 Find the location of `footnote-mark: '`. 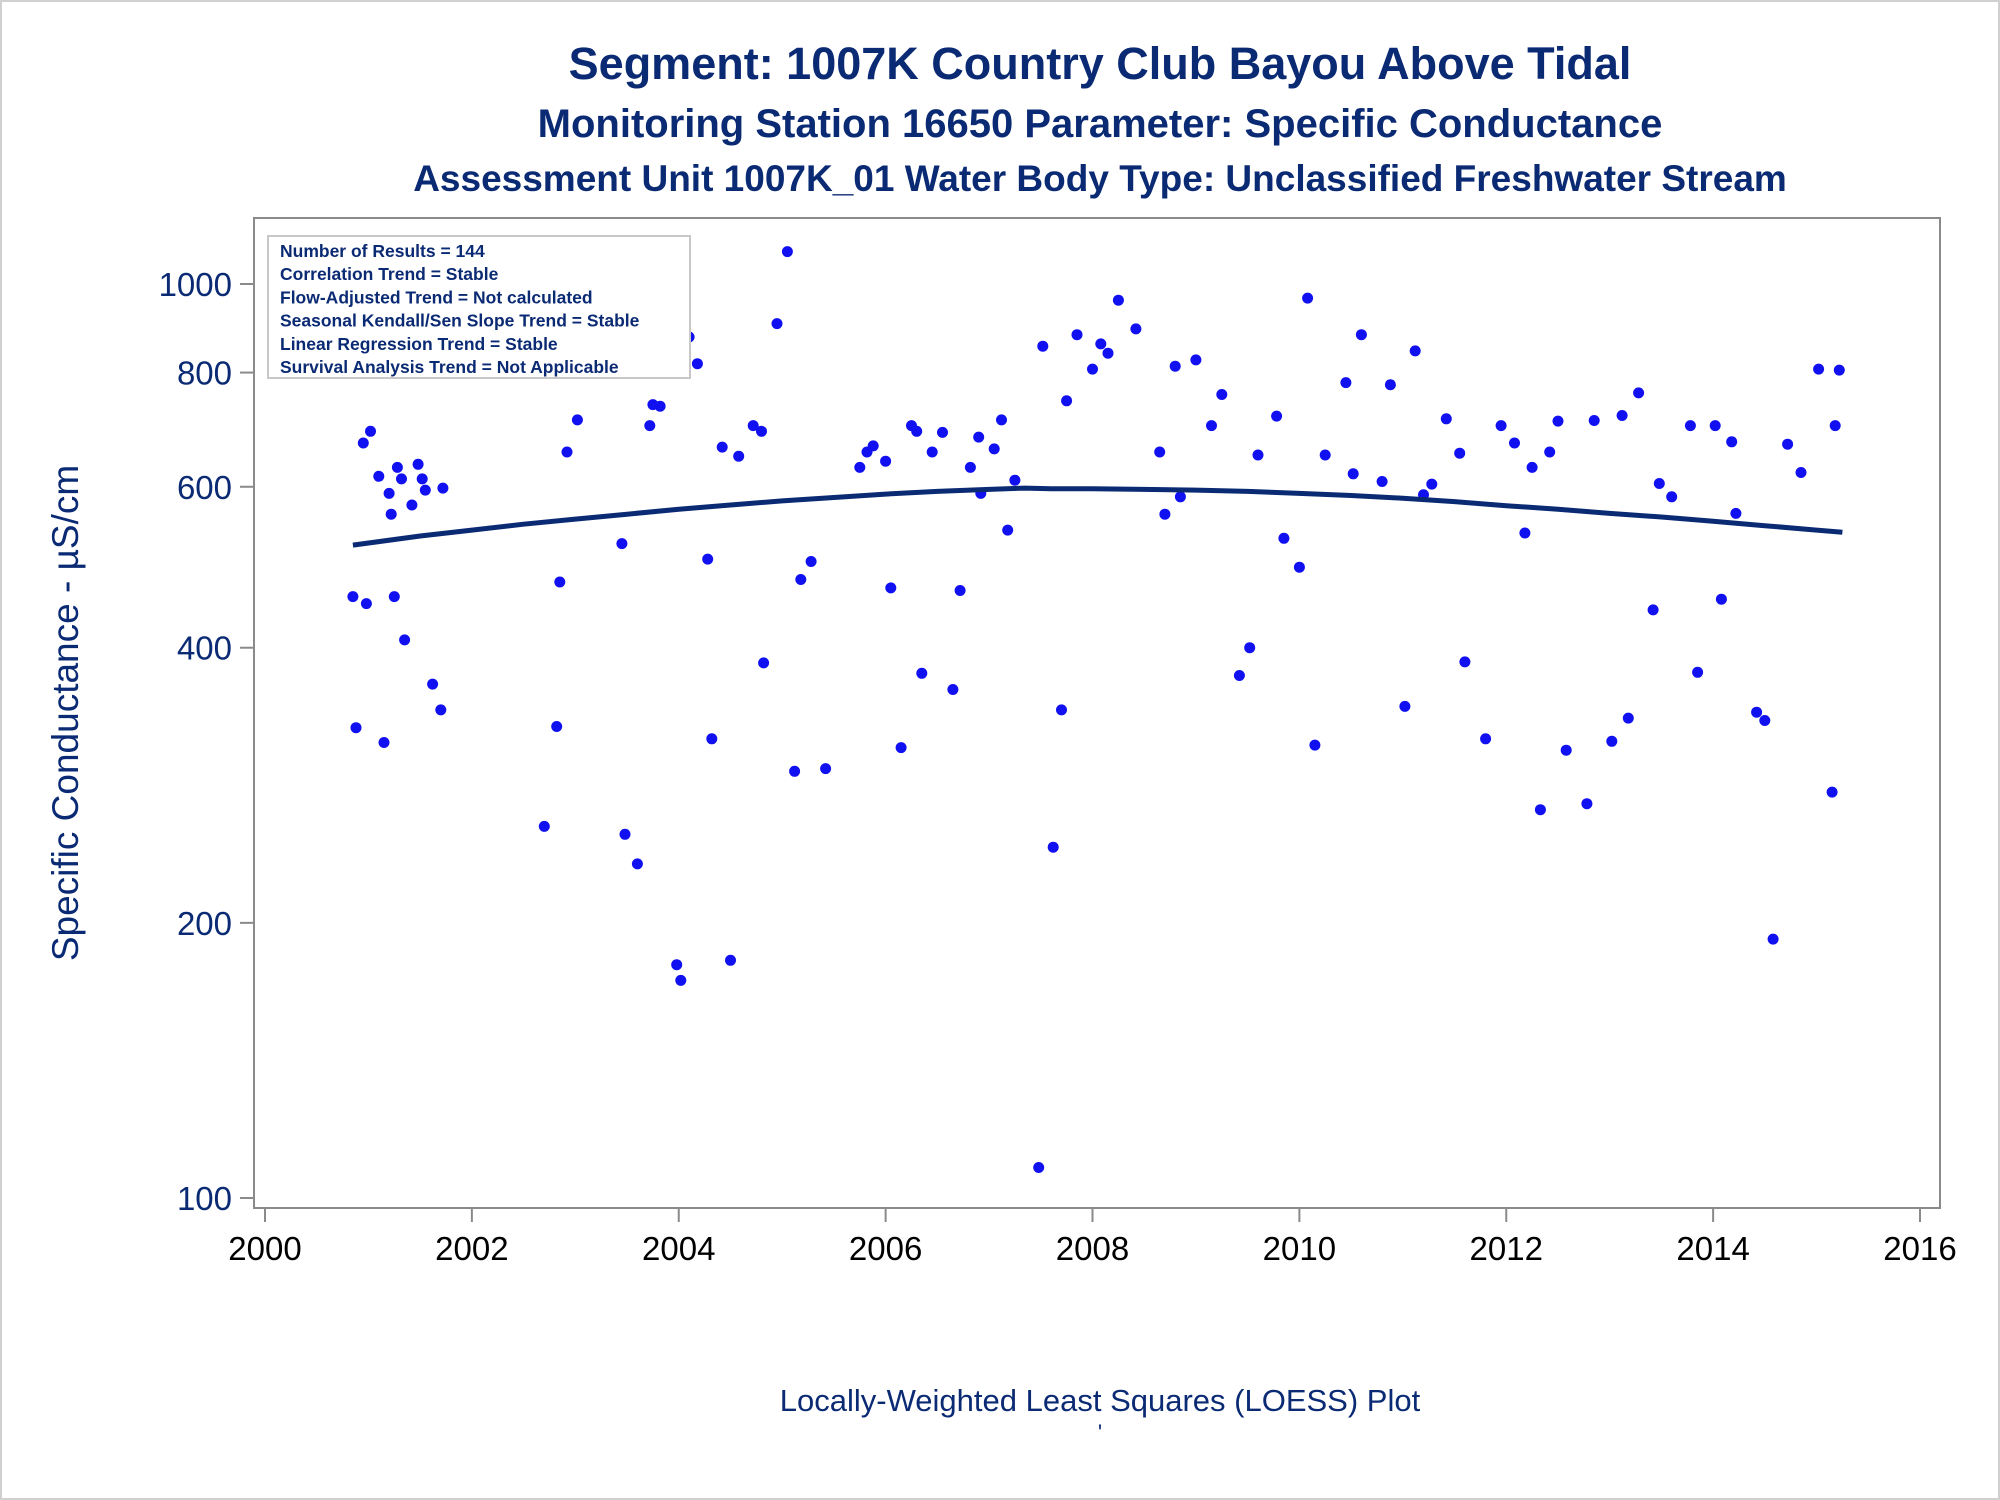

footnote-mark: ' is located at coordinates (1100, 1432).